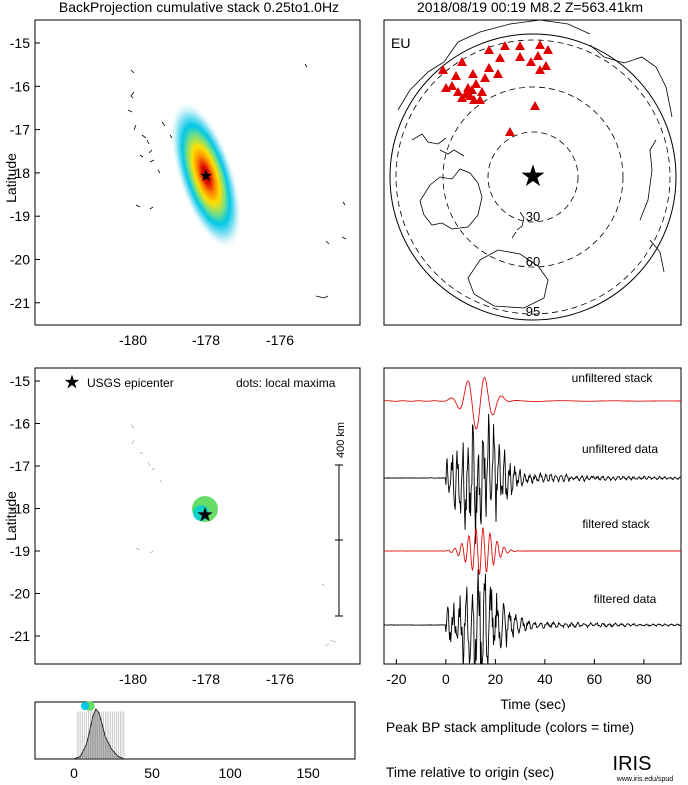  I want to click on globe-epicenter-star-icon: ★, so click(533, 176).